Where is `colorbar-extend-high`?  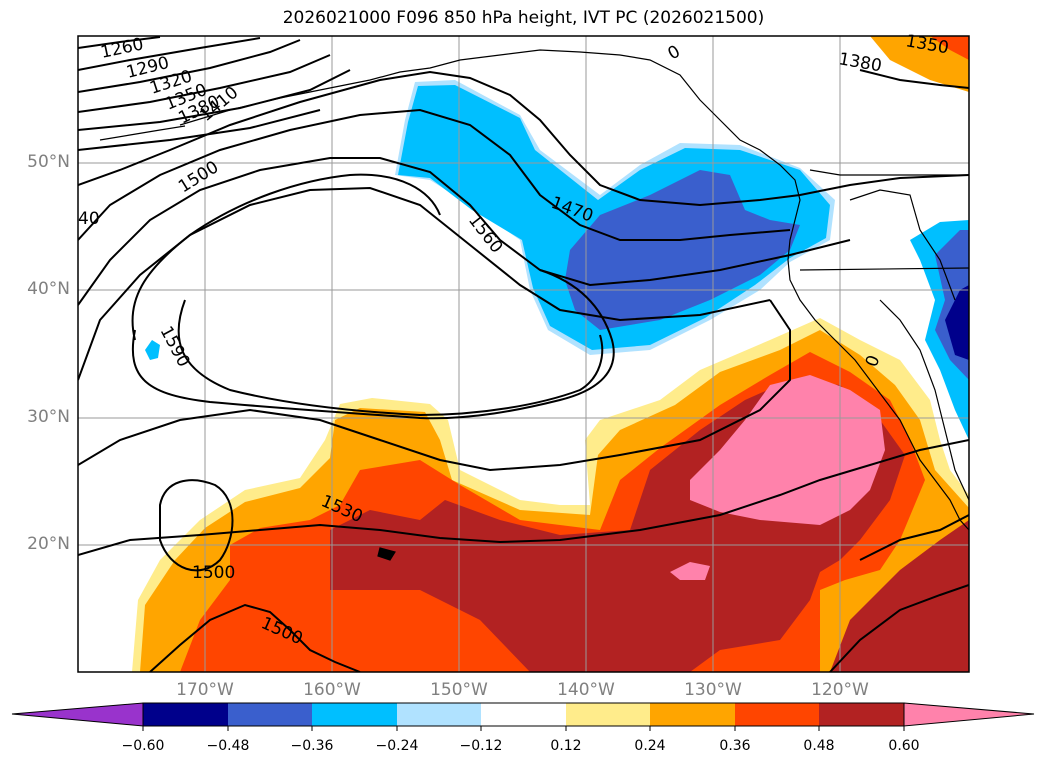 colorbar-extend-high is located at coordinates (969, 714).